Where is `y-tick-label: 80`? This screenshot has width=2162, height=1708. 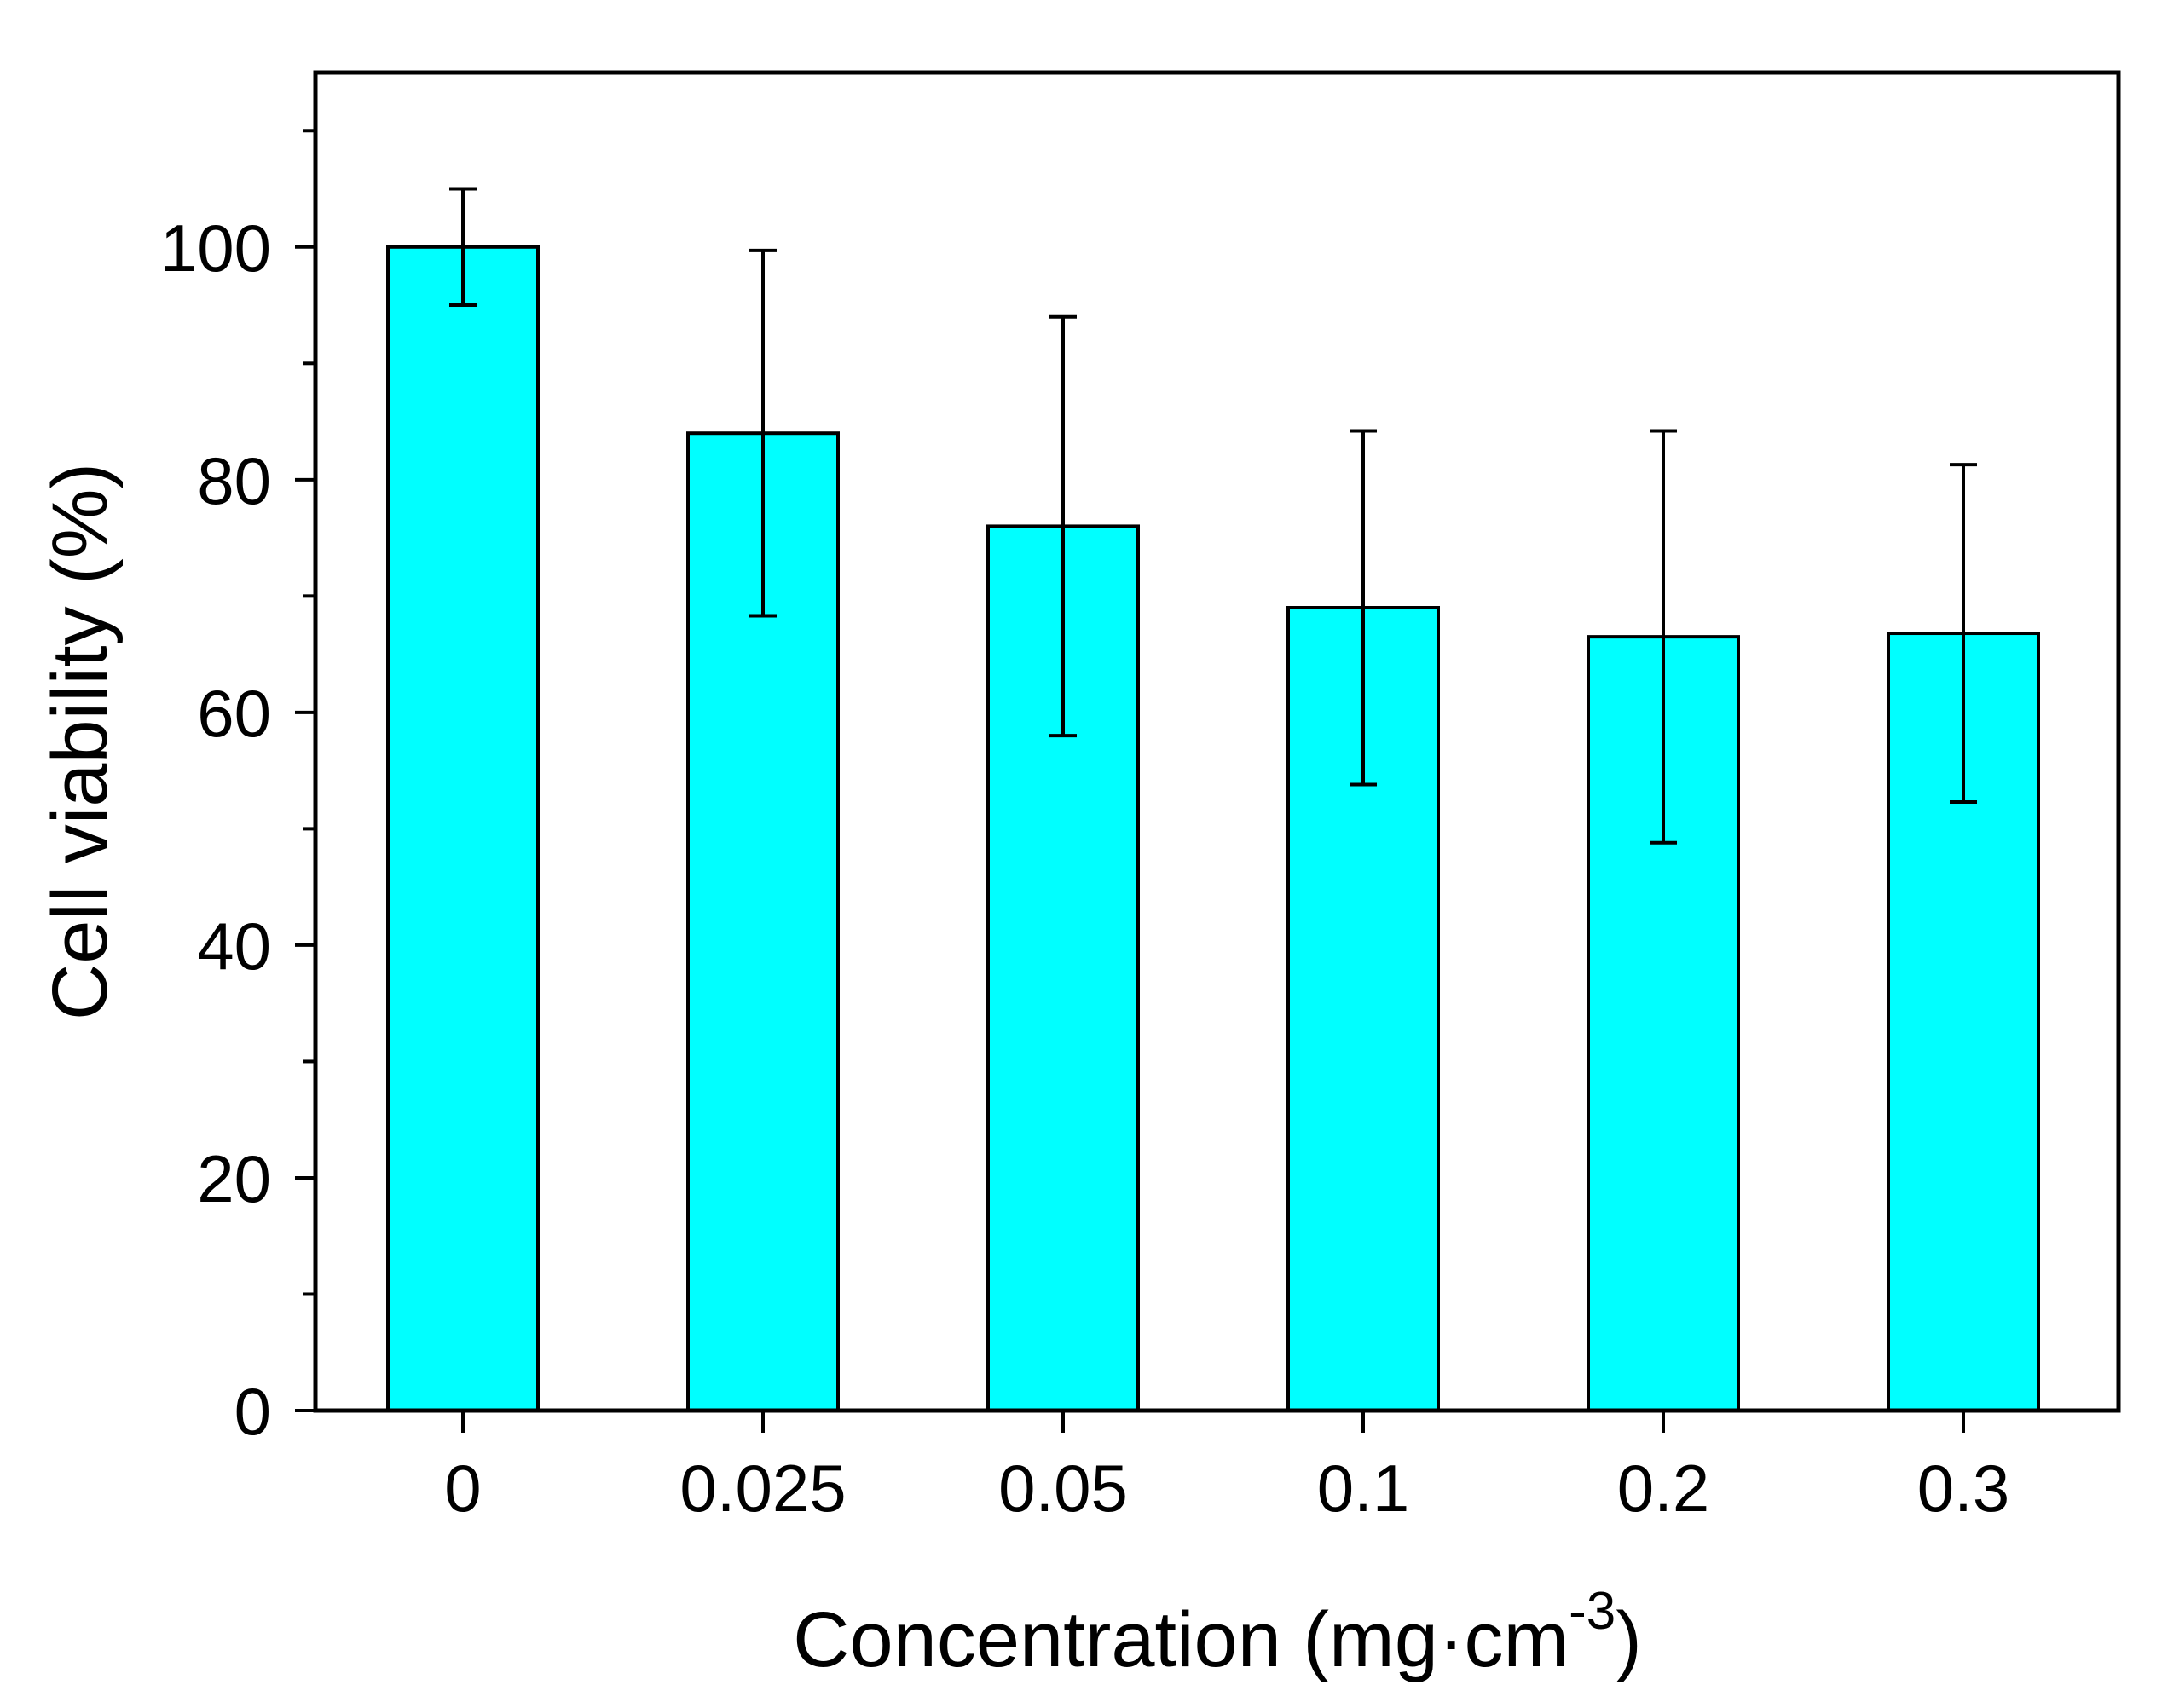 y-tick-label: 80 is located at coordinates (234, 480).